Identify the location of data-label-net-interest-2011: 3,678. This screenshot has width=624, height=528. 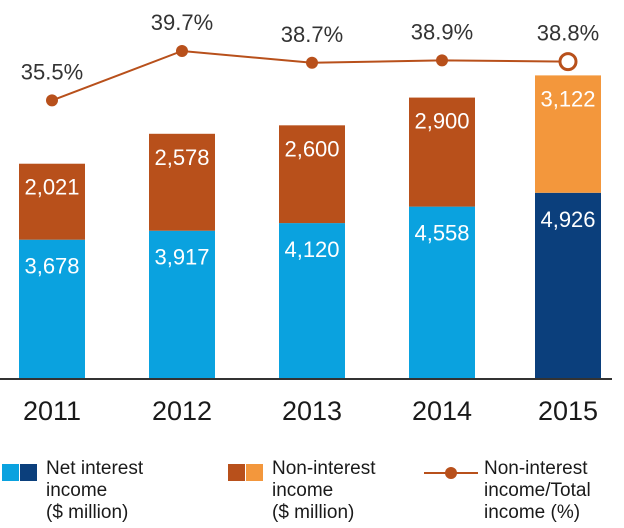
(51, 266).